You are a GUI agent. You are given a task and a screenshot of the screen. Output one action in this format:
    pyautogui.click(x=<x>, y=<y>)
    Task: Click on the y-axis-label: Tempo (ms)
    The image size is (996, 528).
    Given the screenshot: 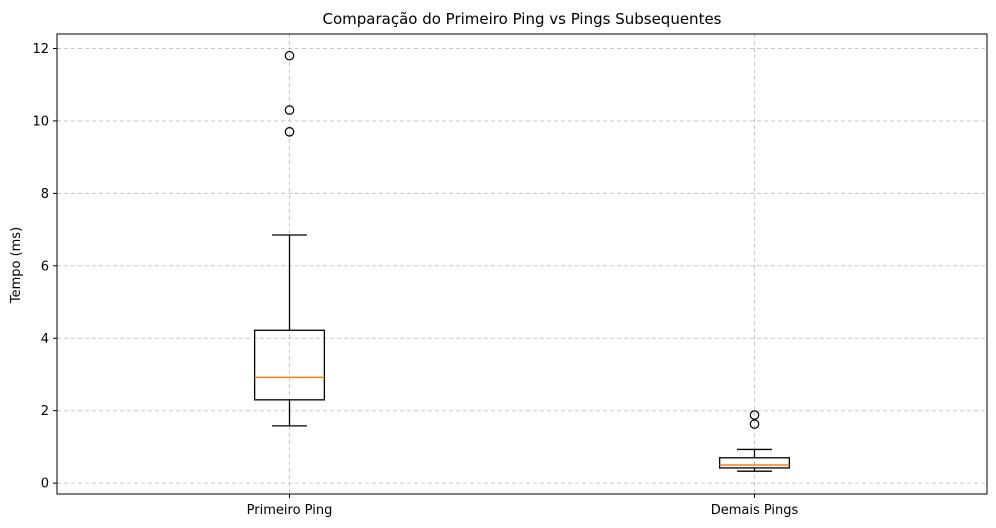 What is the action you would take?
    pyautogui.click(x=16, y=265)
    